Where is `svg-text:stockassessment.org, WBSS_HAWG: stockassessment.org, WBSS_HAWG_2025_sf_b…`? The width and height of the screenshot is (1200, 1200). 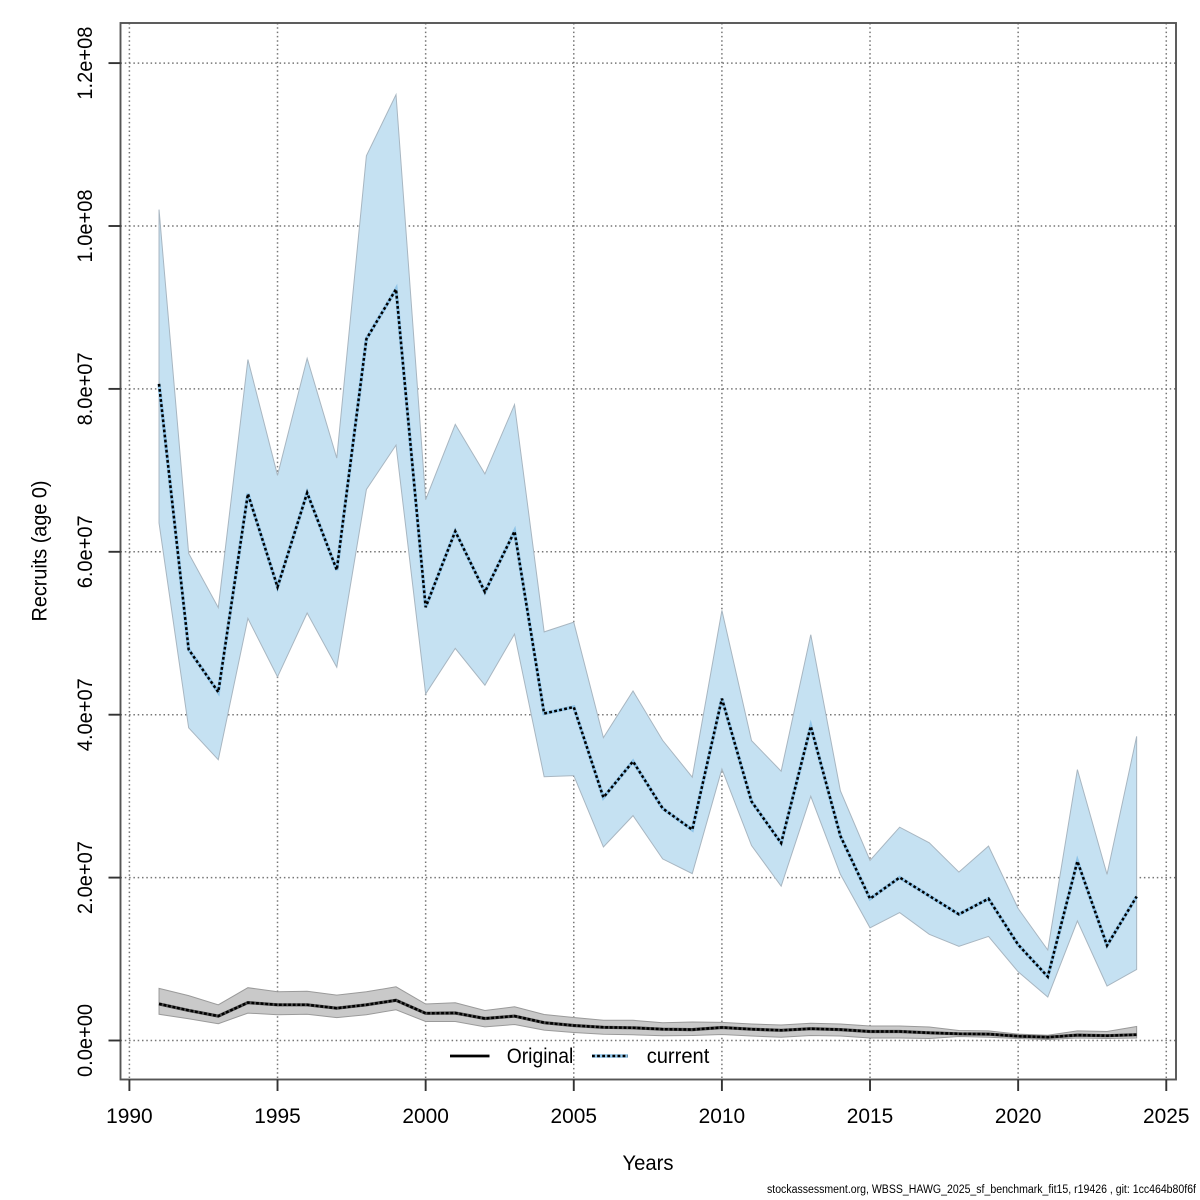
svg-text:stockassessment.org, WBSS_HAWG: stockassessment.org, WBSS_HAWG_2025_sf_b… is located at coordinates (982, 1190).